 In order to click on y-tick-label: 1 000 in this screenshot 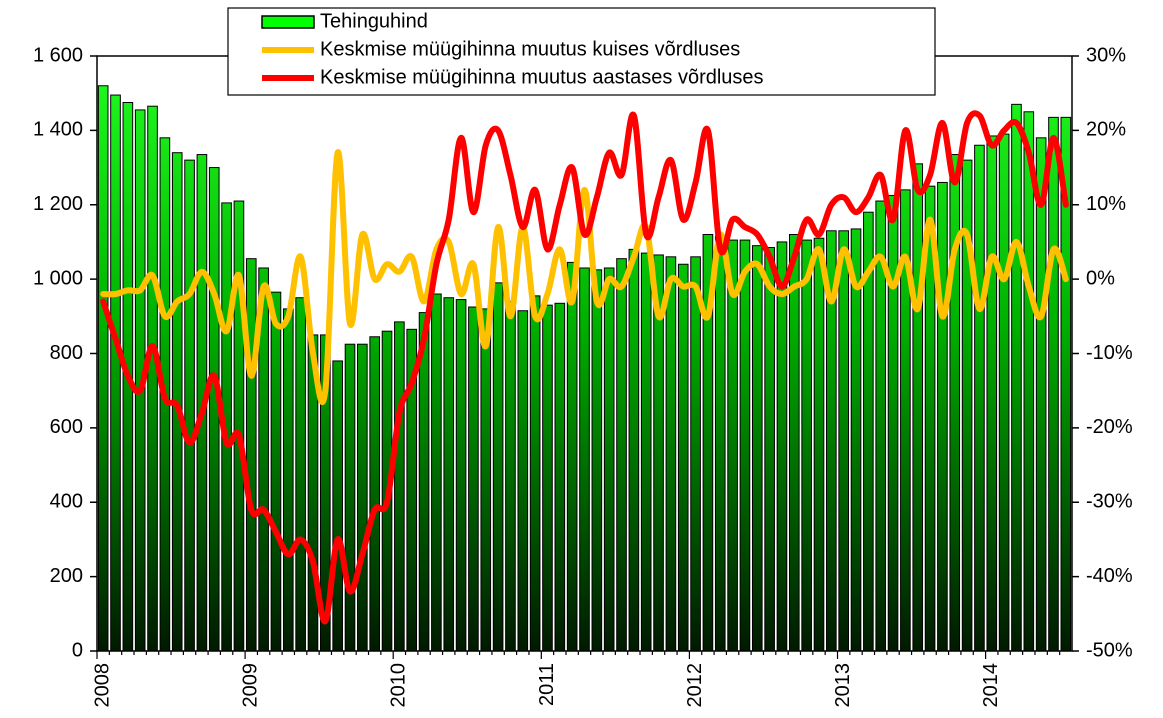, I will do `click(58, 278)`.